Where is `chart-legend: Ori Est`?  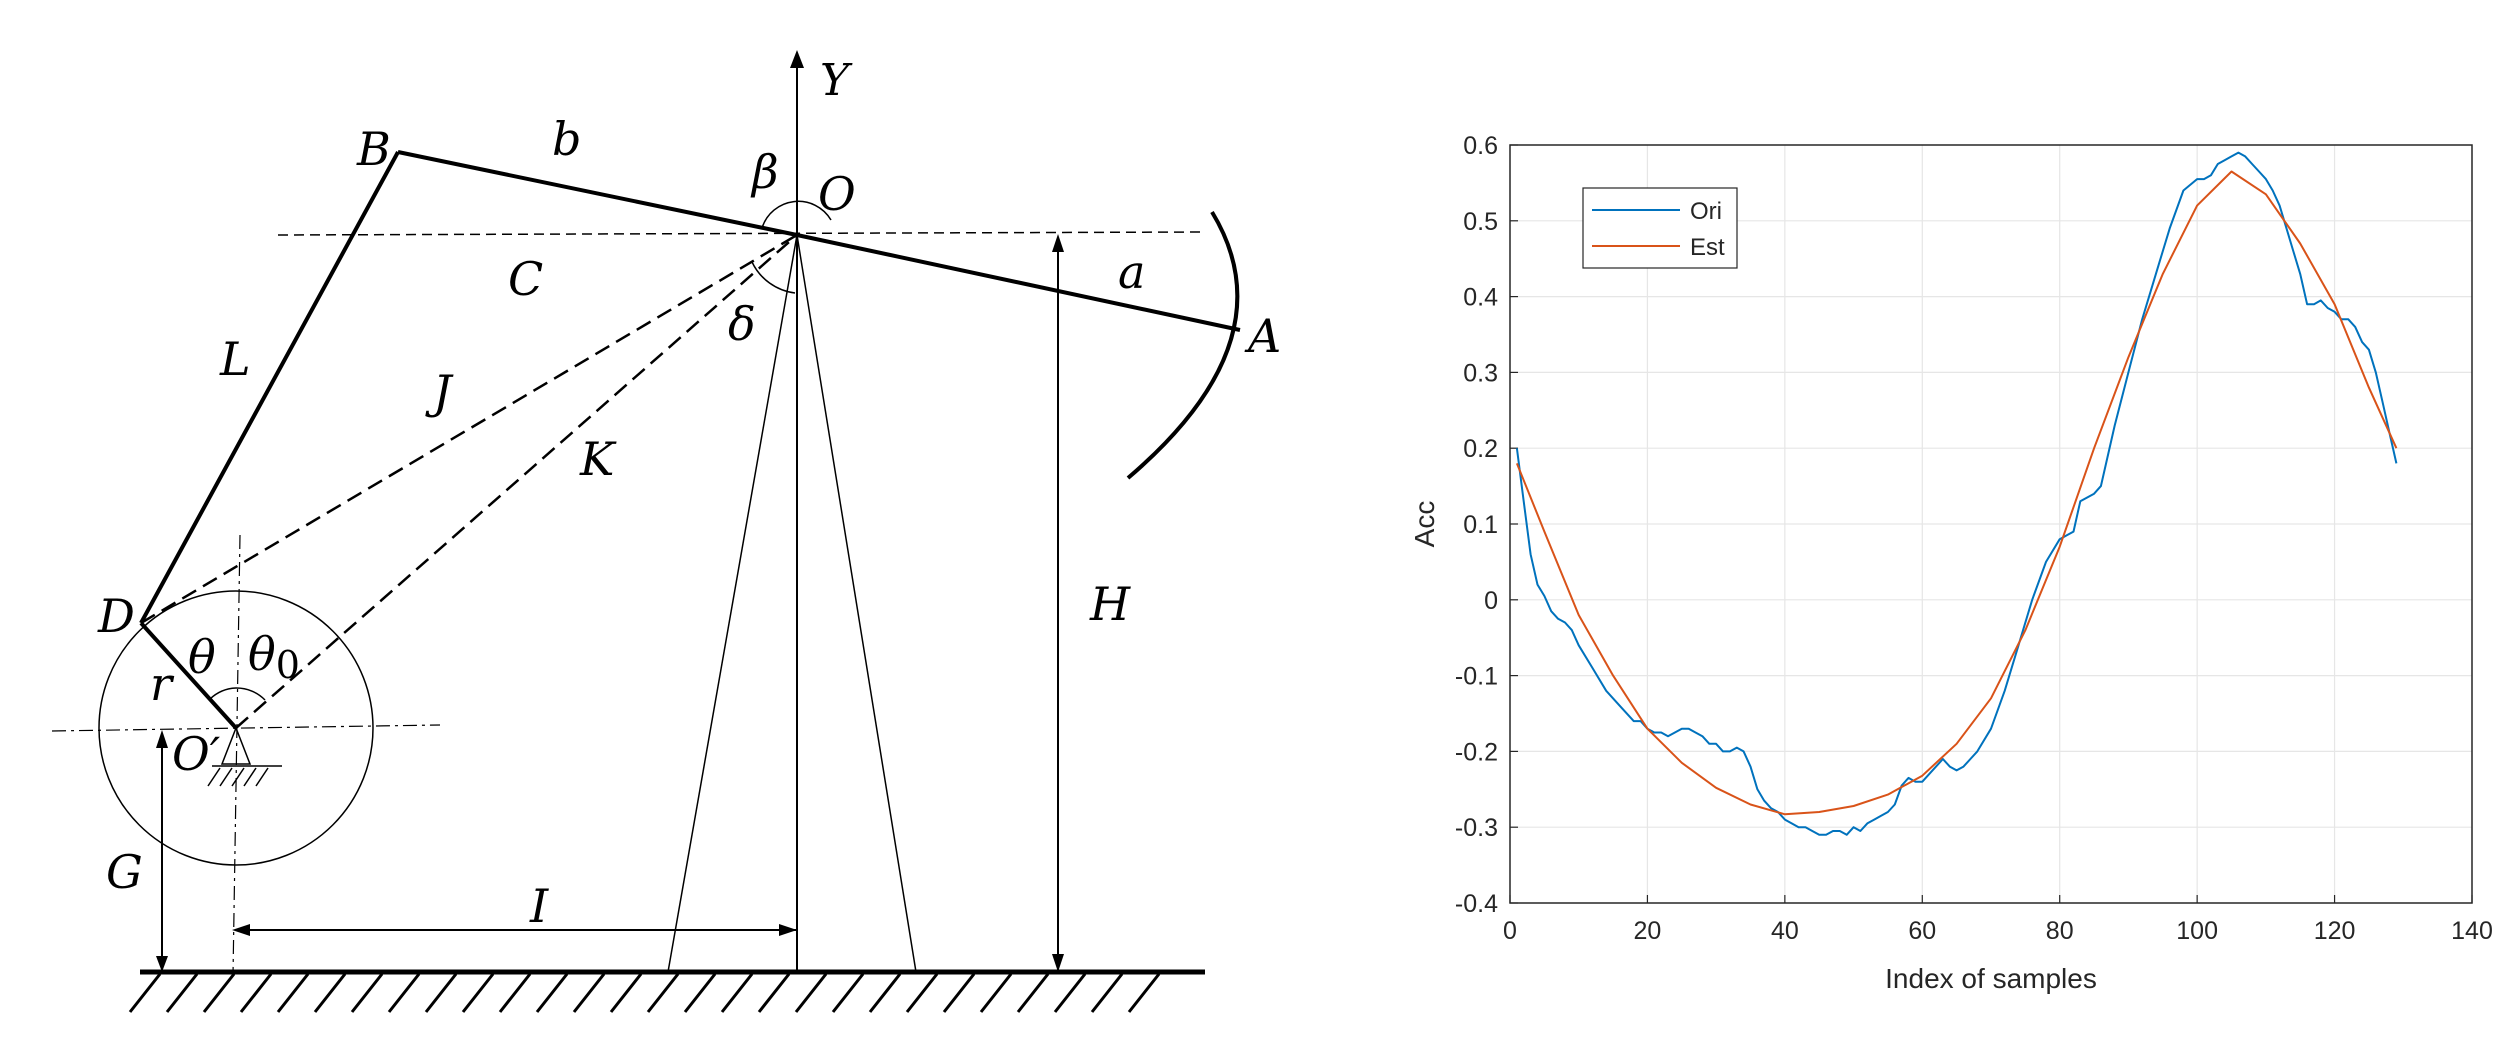 chart-legend: Ori Est is located at coordinates (1660, 228).